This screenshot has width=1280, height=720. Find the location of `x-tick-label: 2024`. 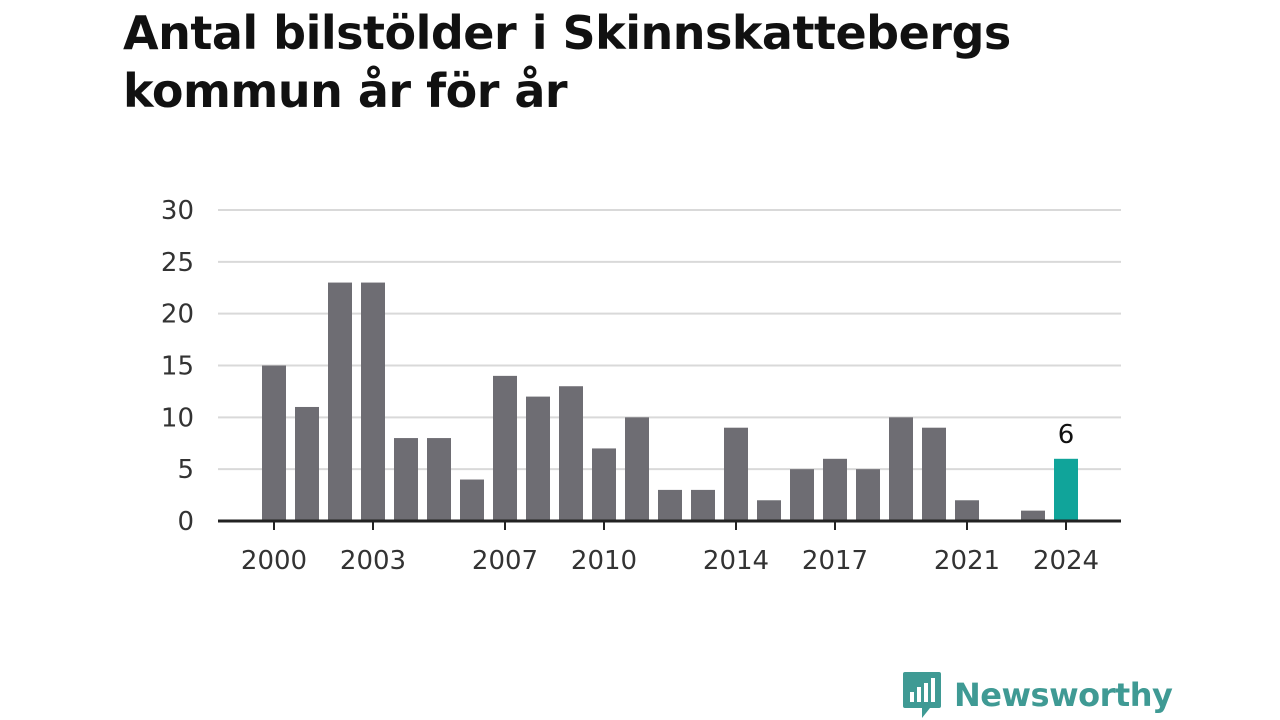

x-tick-label: 2024 is located at coordinates (1066, 561).